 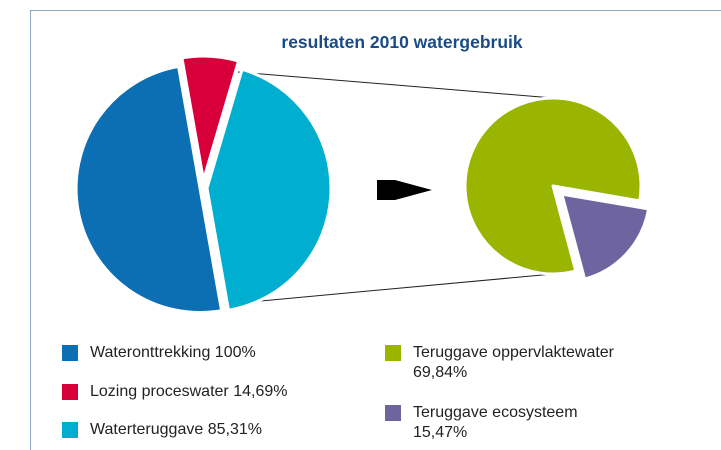 I want to click on chart-title: resultaten 2010 watergebruik, so click(x=401, y=42).